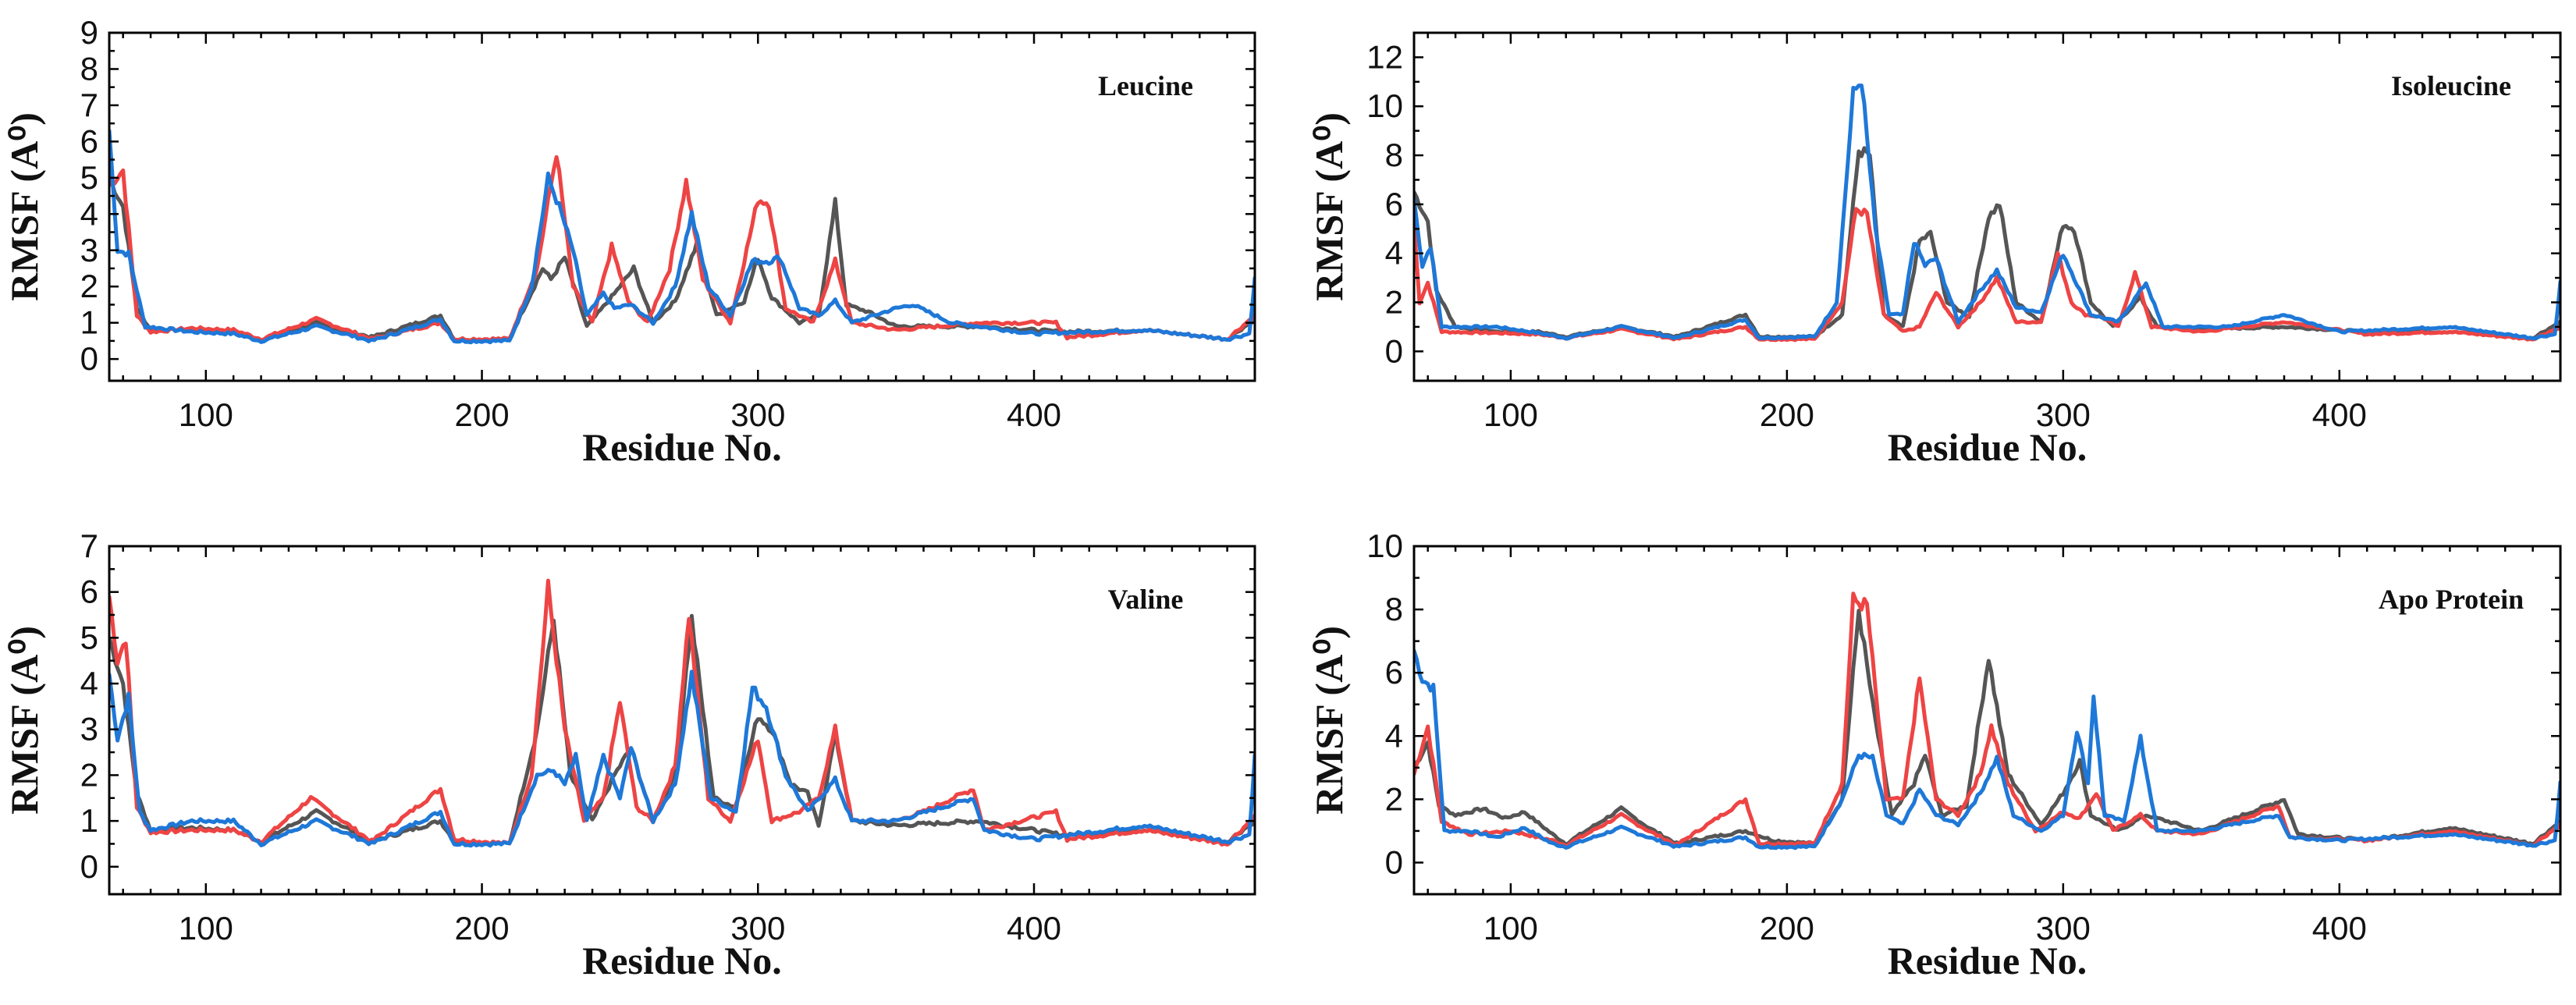 Image resolution: width=2576 pixels, height=1005 pixels. What do you see at coordinates (1384, 56) in the screenshot?
I see `y-tick-label: 12` at bounding box center [1384, 56].